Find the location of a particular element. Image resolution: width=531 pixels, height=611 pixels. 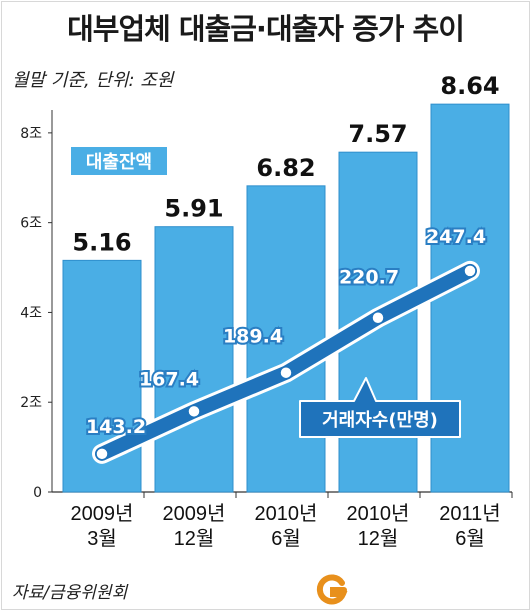

y-tick-label: 4조 is located at coordinates (31, 313).